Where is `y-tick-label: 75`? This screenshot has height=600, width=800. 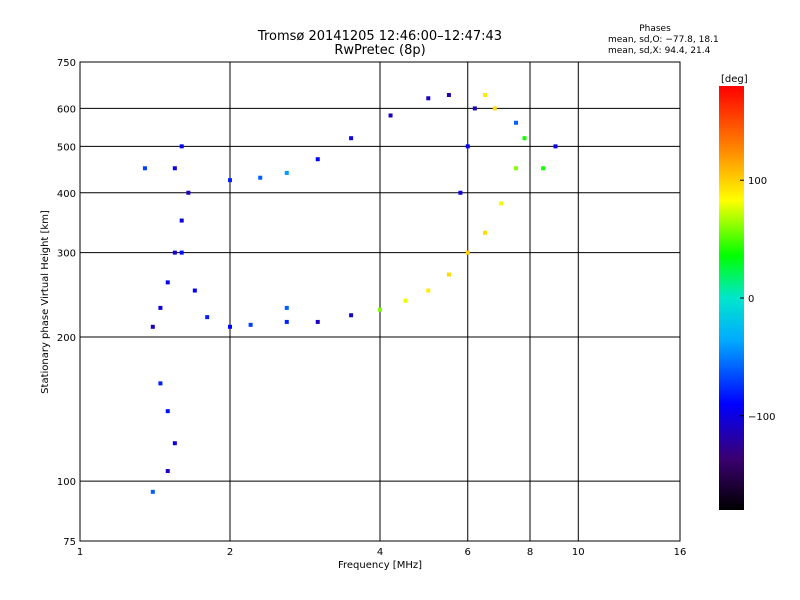
y-tick-label: 75 is located at coordinates (69, 542).